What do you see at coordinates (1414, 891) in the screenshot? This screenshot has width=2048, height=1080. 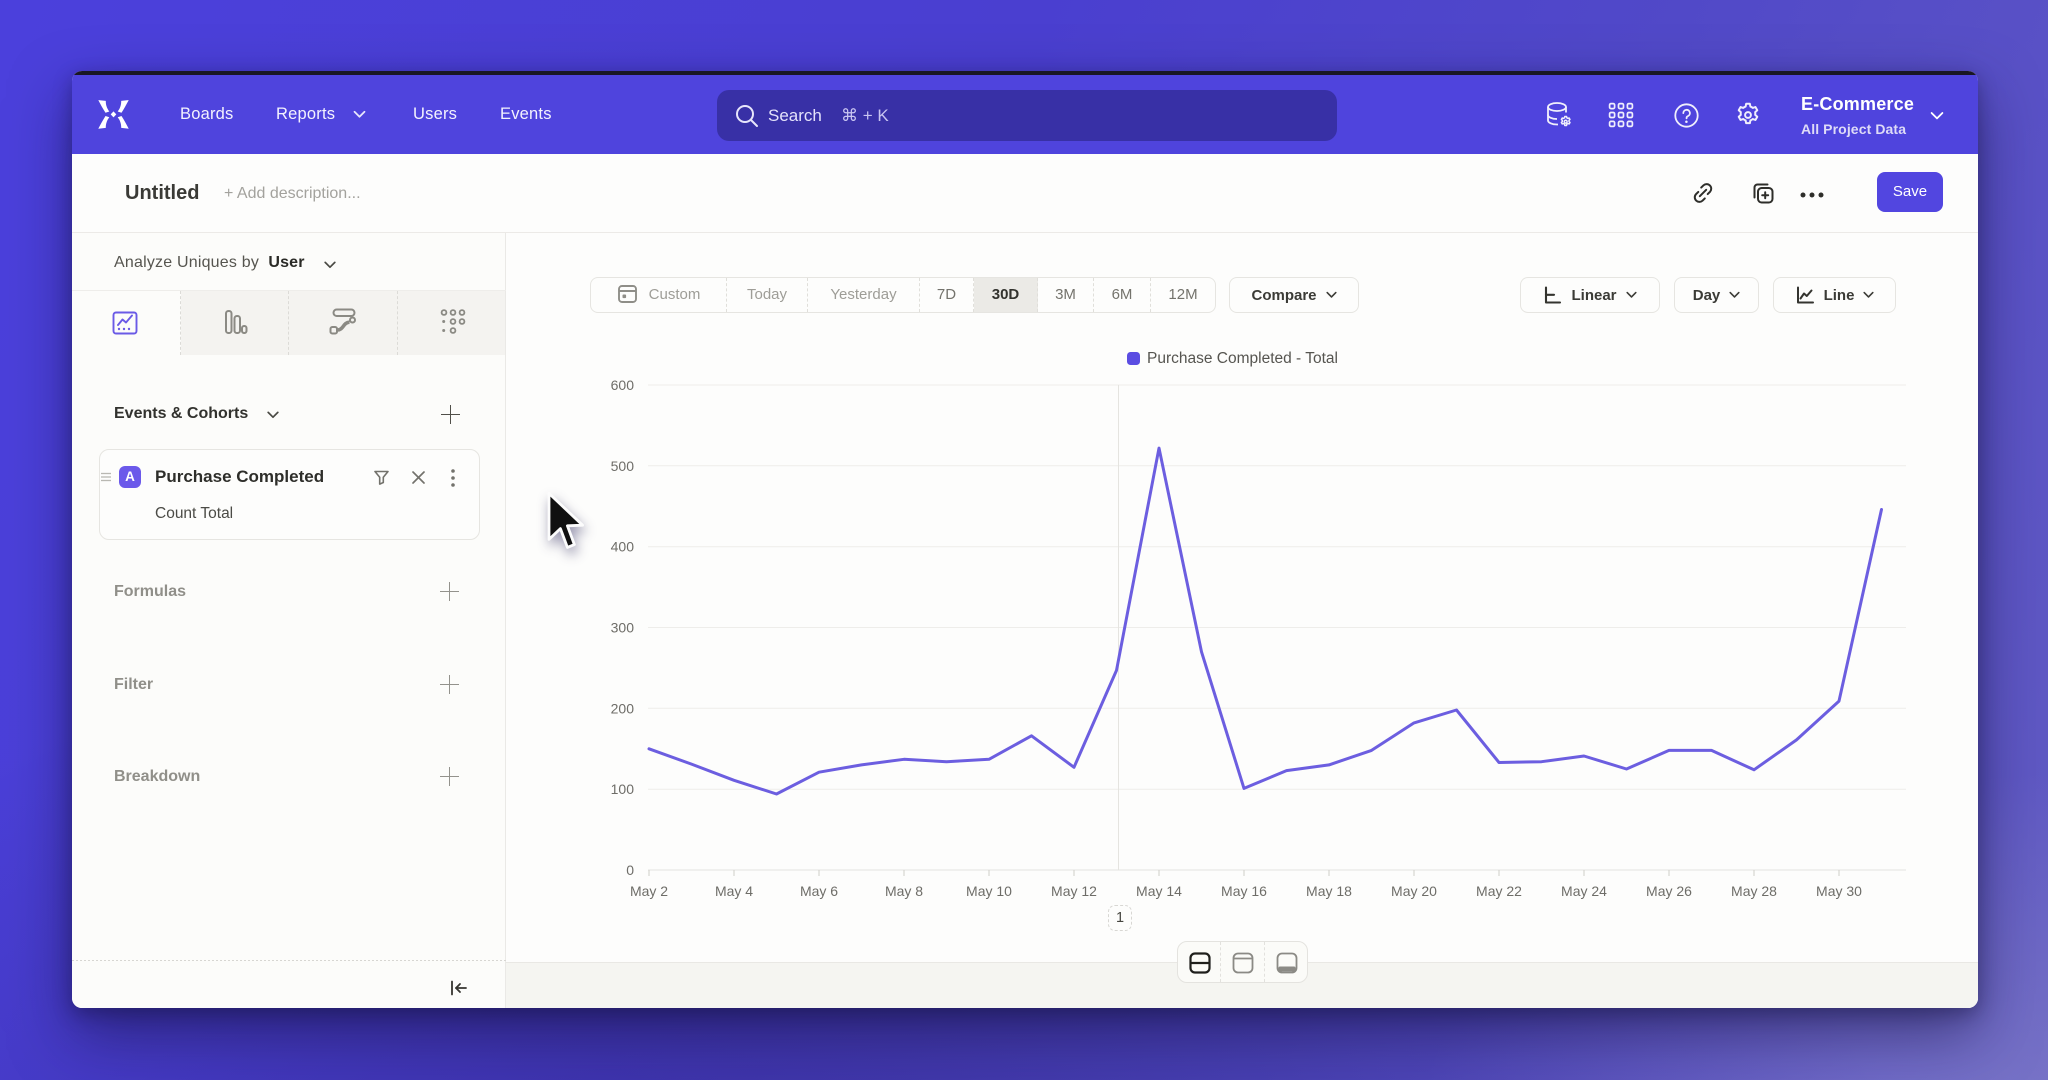 I see `svg-text: May 20` at bounding box center [1414, 891].